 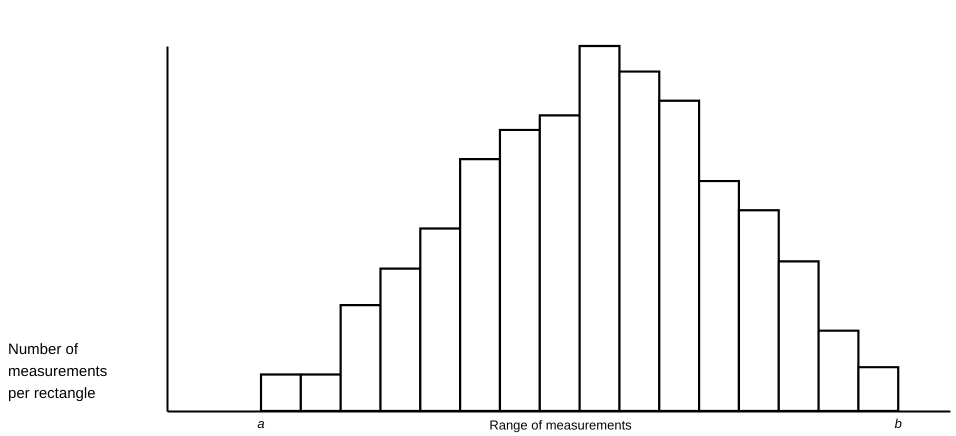 What do you see at coordinates (261, 423) in the screenshot?
I see `text: a` at bounding box center [261, 423].